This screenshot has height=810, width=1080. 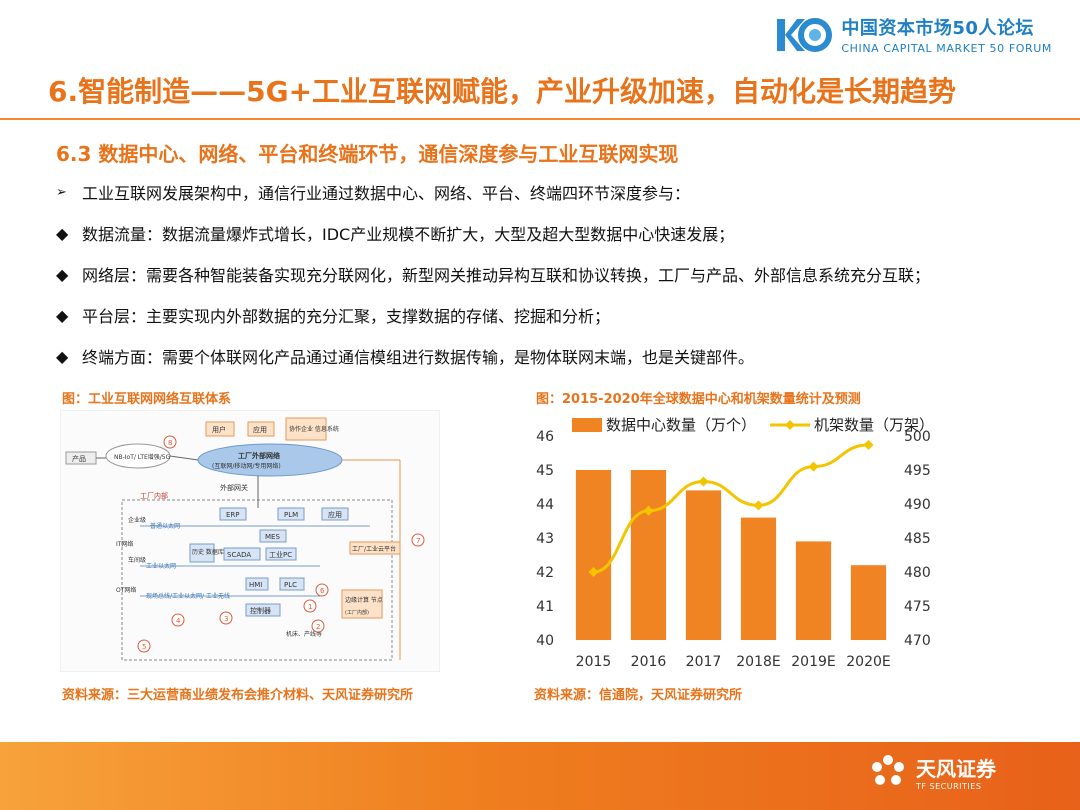 What do you see at coordinates (593, 572) in the screenshot?
I see `line-point-2015` at bounding box center [593, 572].